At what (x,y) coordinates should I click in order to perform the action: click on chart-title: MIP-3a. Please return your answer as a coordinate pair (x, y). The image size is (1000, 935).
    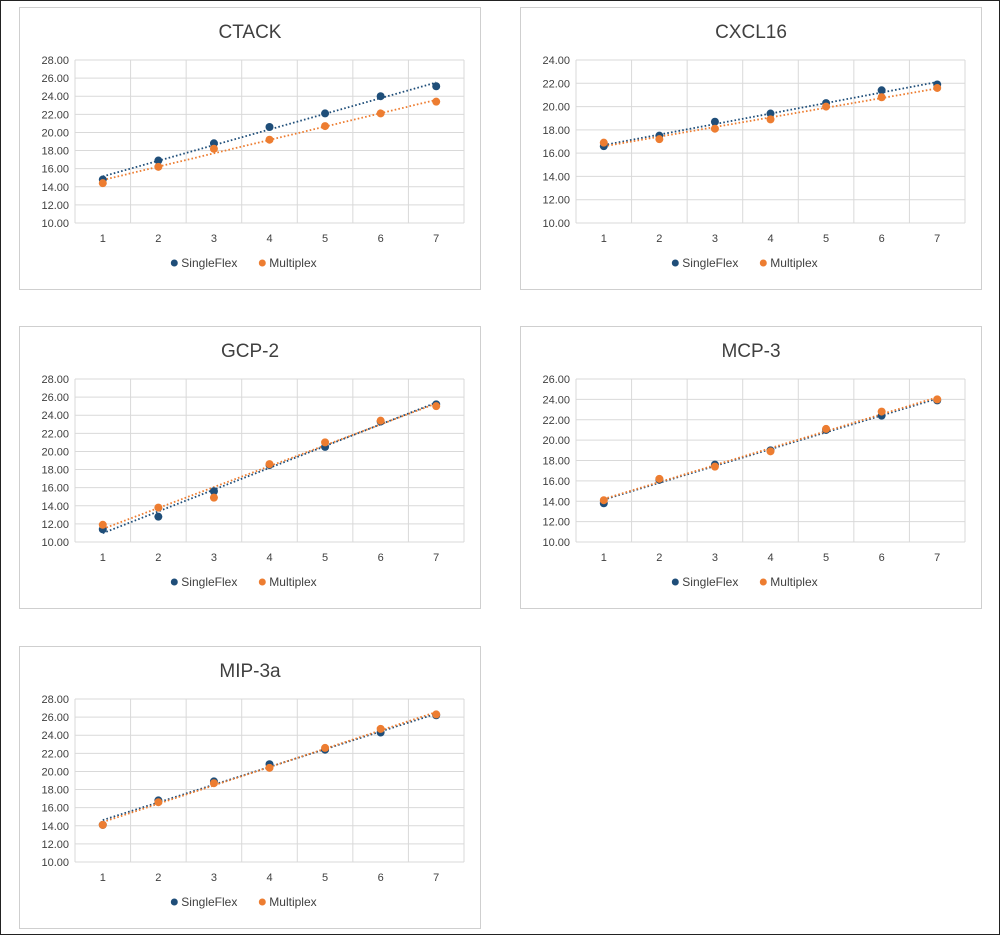
    Looking at the image, I should click on (250, 671).